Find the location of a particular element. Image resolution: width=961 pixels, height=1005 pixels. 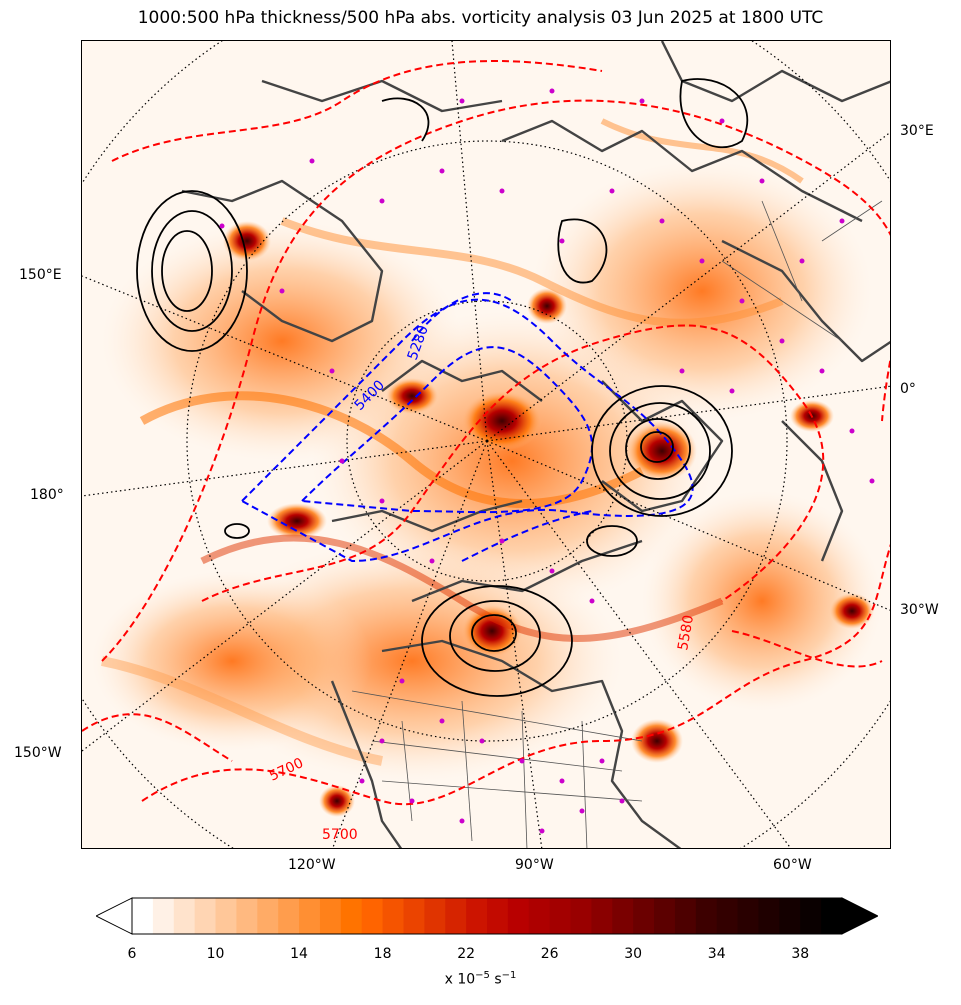

units-prefix: x 10 is located at coordinates (460, 979).